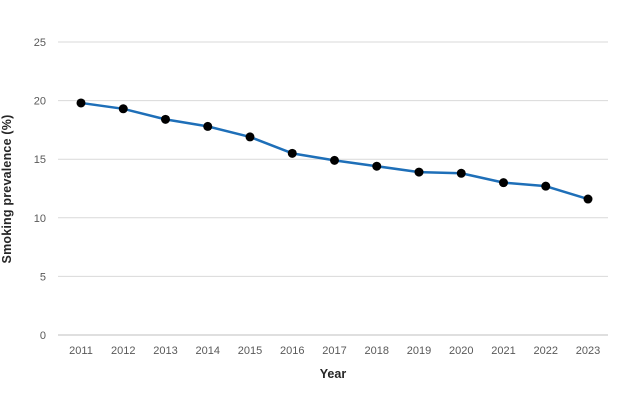 This screenshot has width=628, height=417. Describe the element at coordinates (333, 374) in the screenshot. I see `x-axis-title: Year` at that location.